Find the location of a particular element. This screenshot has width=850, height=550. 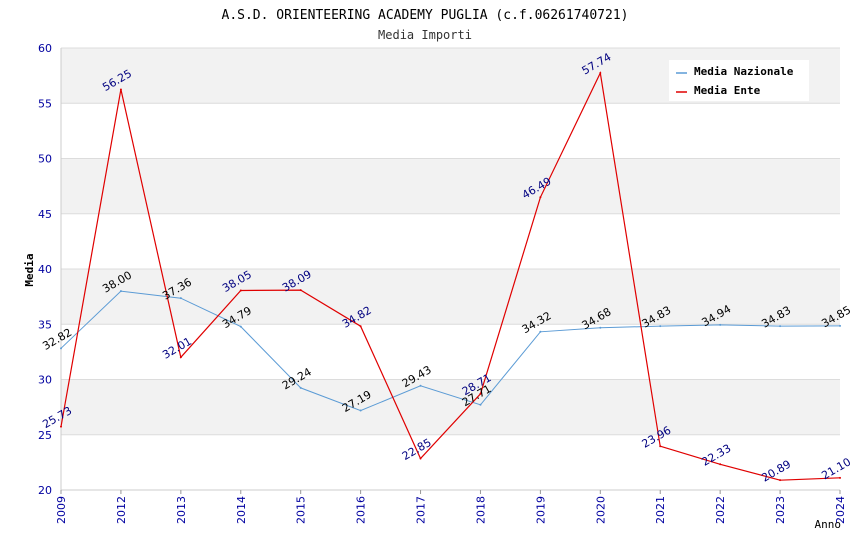

legend-label-media-ente: Media Ente is located at coordinates (727, 90).